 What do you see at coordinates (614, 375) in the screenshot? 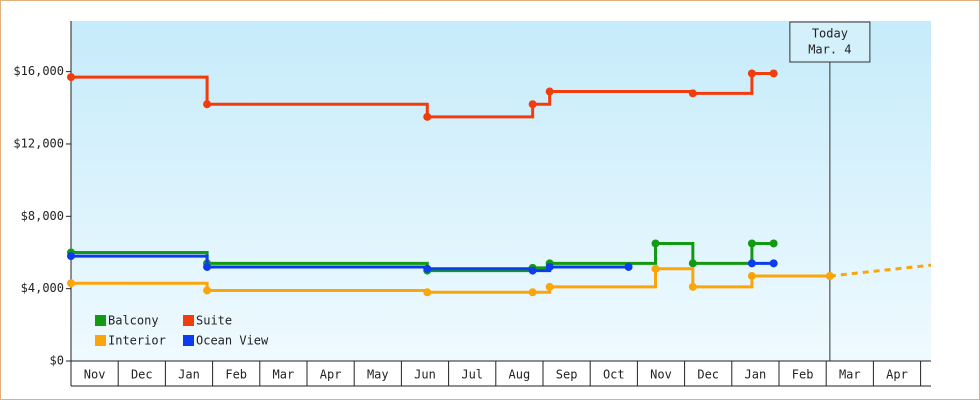
I see `x-tick-label: Oct` at bounding box center [614, 375].